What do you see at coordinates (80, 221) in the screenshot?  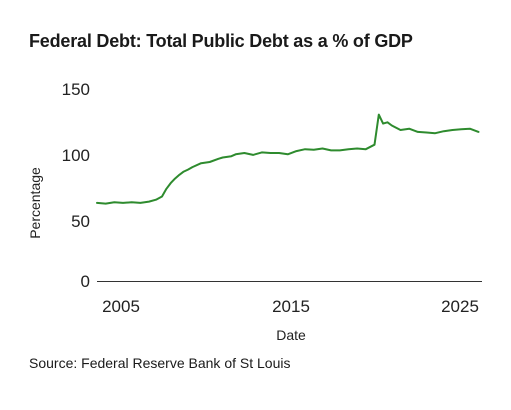 I see `y-tick-label-50: 50` at bounding box center [80, 221].